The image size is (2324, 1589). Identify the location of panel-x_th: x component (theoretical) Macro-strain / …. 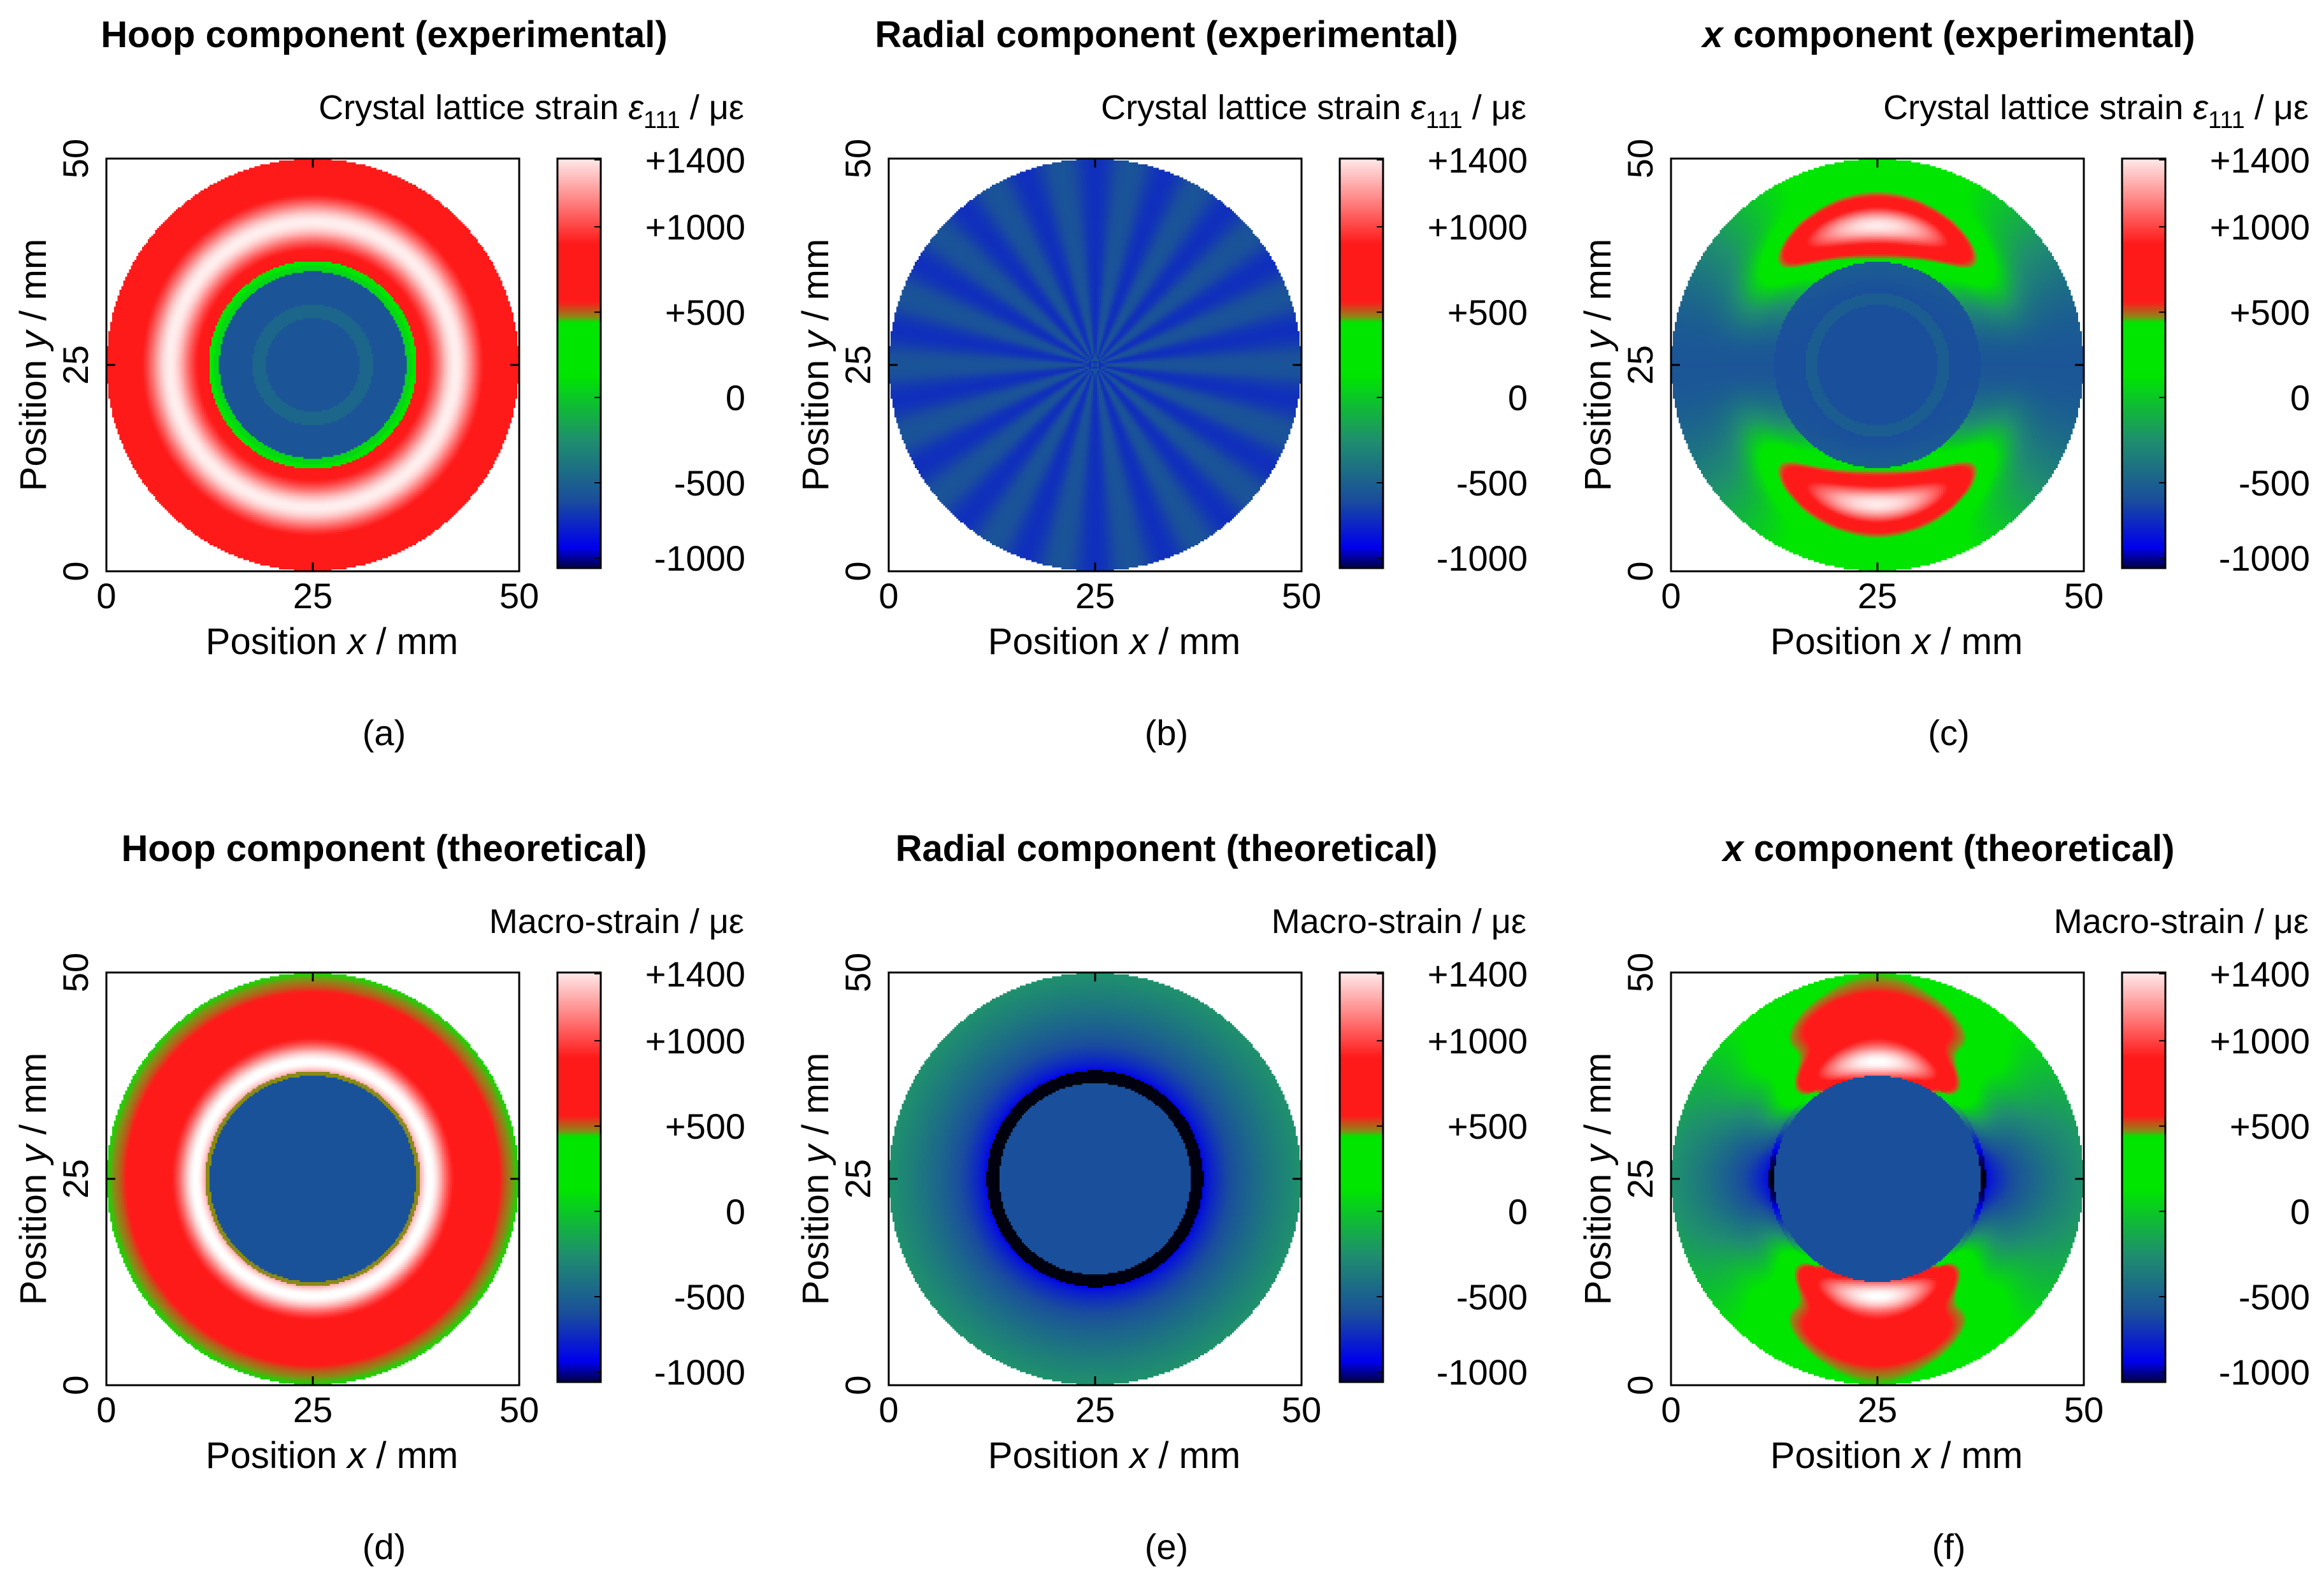
(1943, 1197).